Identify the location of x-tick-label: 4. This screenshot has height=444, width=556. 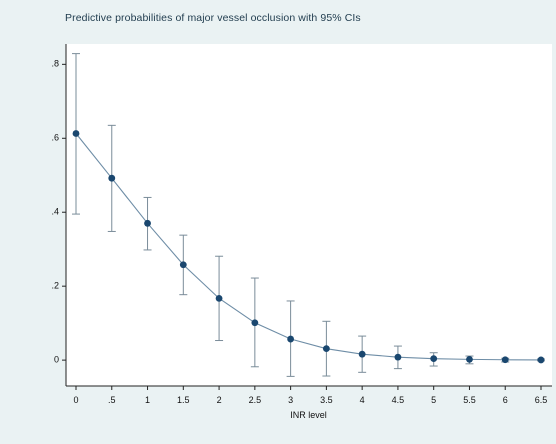
(362, 400).